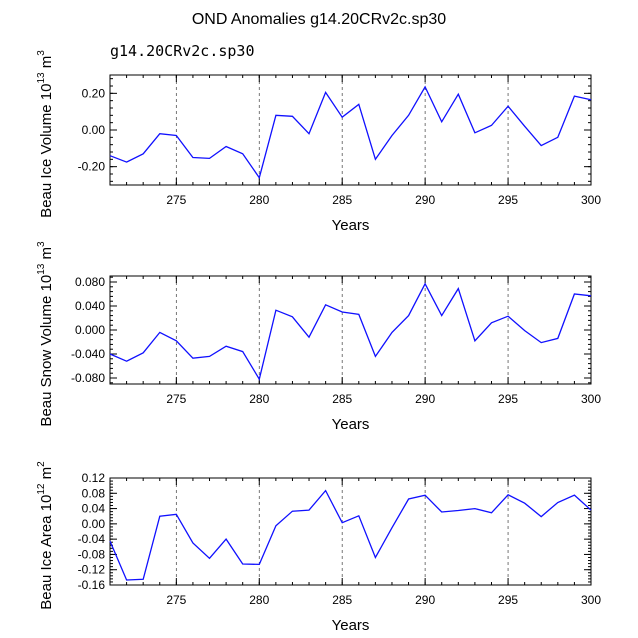  Describe the element at coordinates (94, 478) in the screenshot. I see `y-tick-label: 0.12` at that location.